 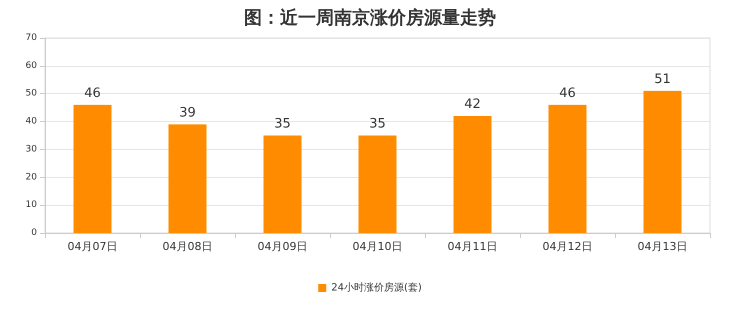 I want to click on y-tick-label: 10, so click(x=32, y=205).